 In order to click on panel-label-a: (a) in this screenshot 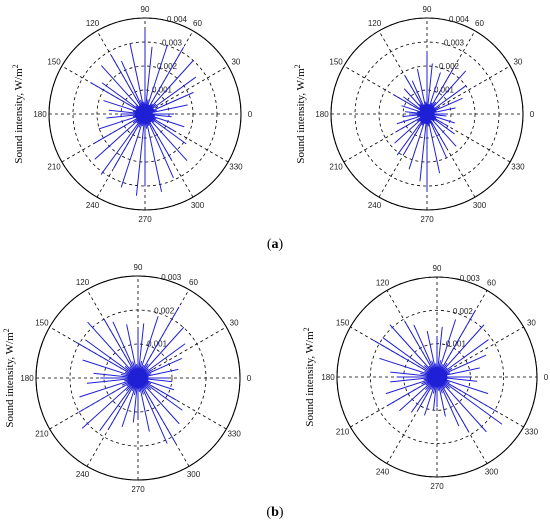, I will do `click(275, 244)`.